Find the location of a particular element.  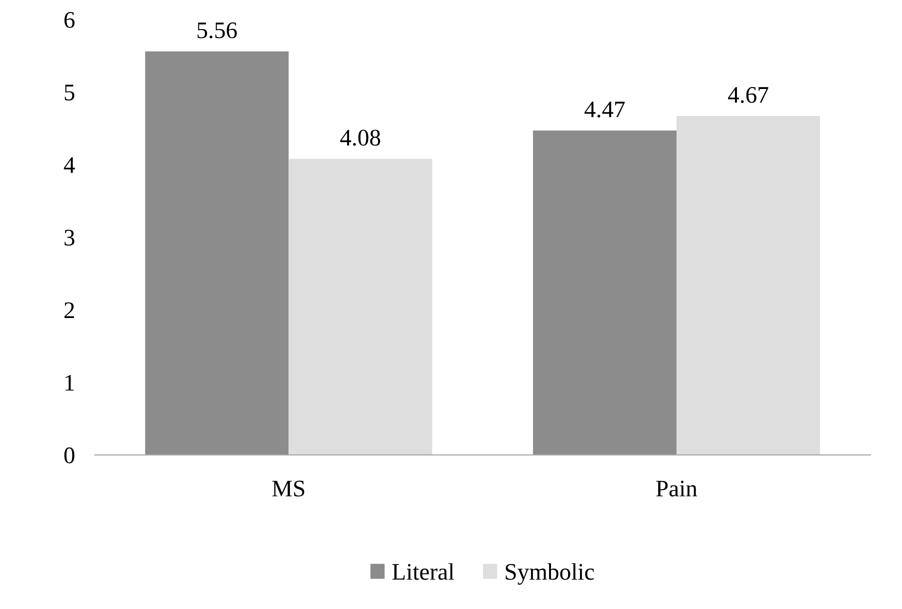

y-tick-label: 2 is located at coordinates (69, 310).